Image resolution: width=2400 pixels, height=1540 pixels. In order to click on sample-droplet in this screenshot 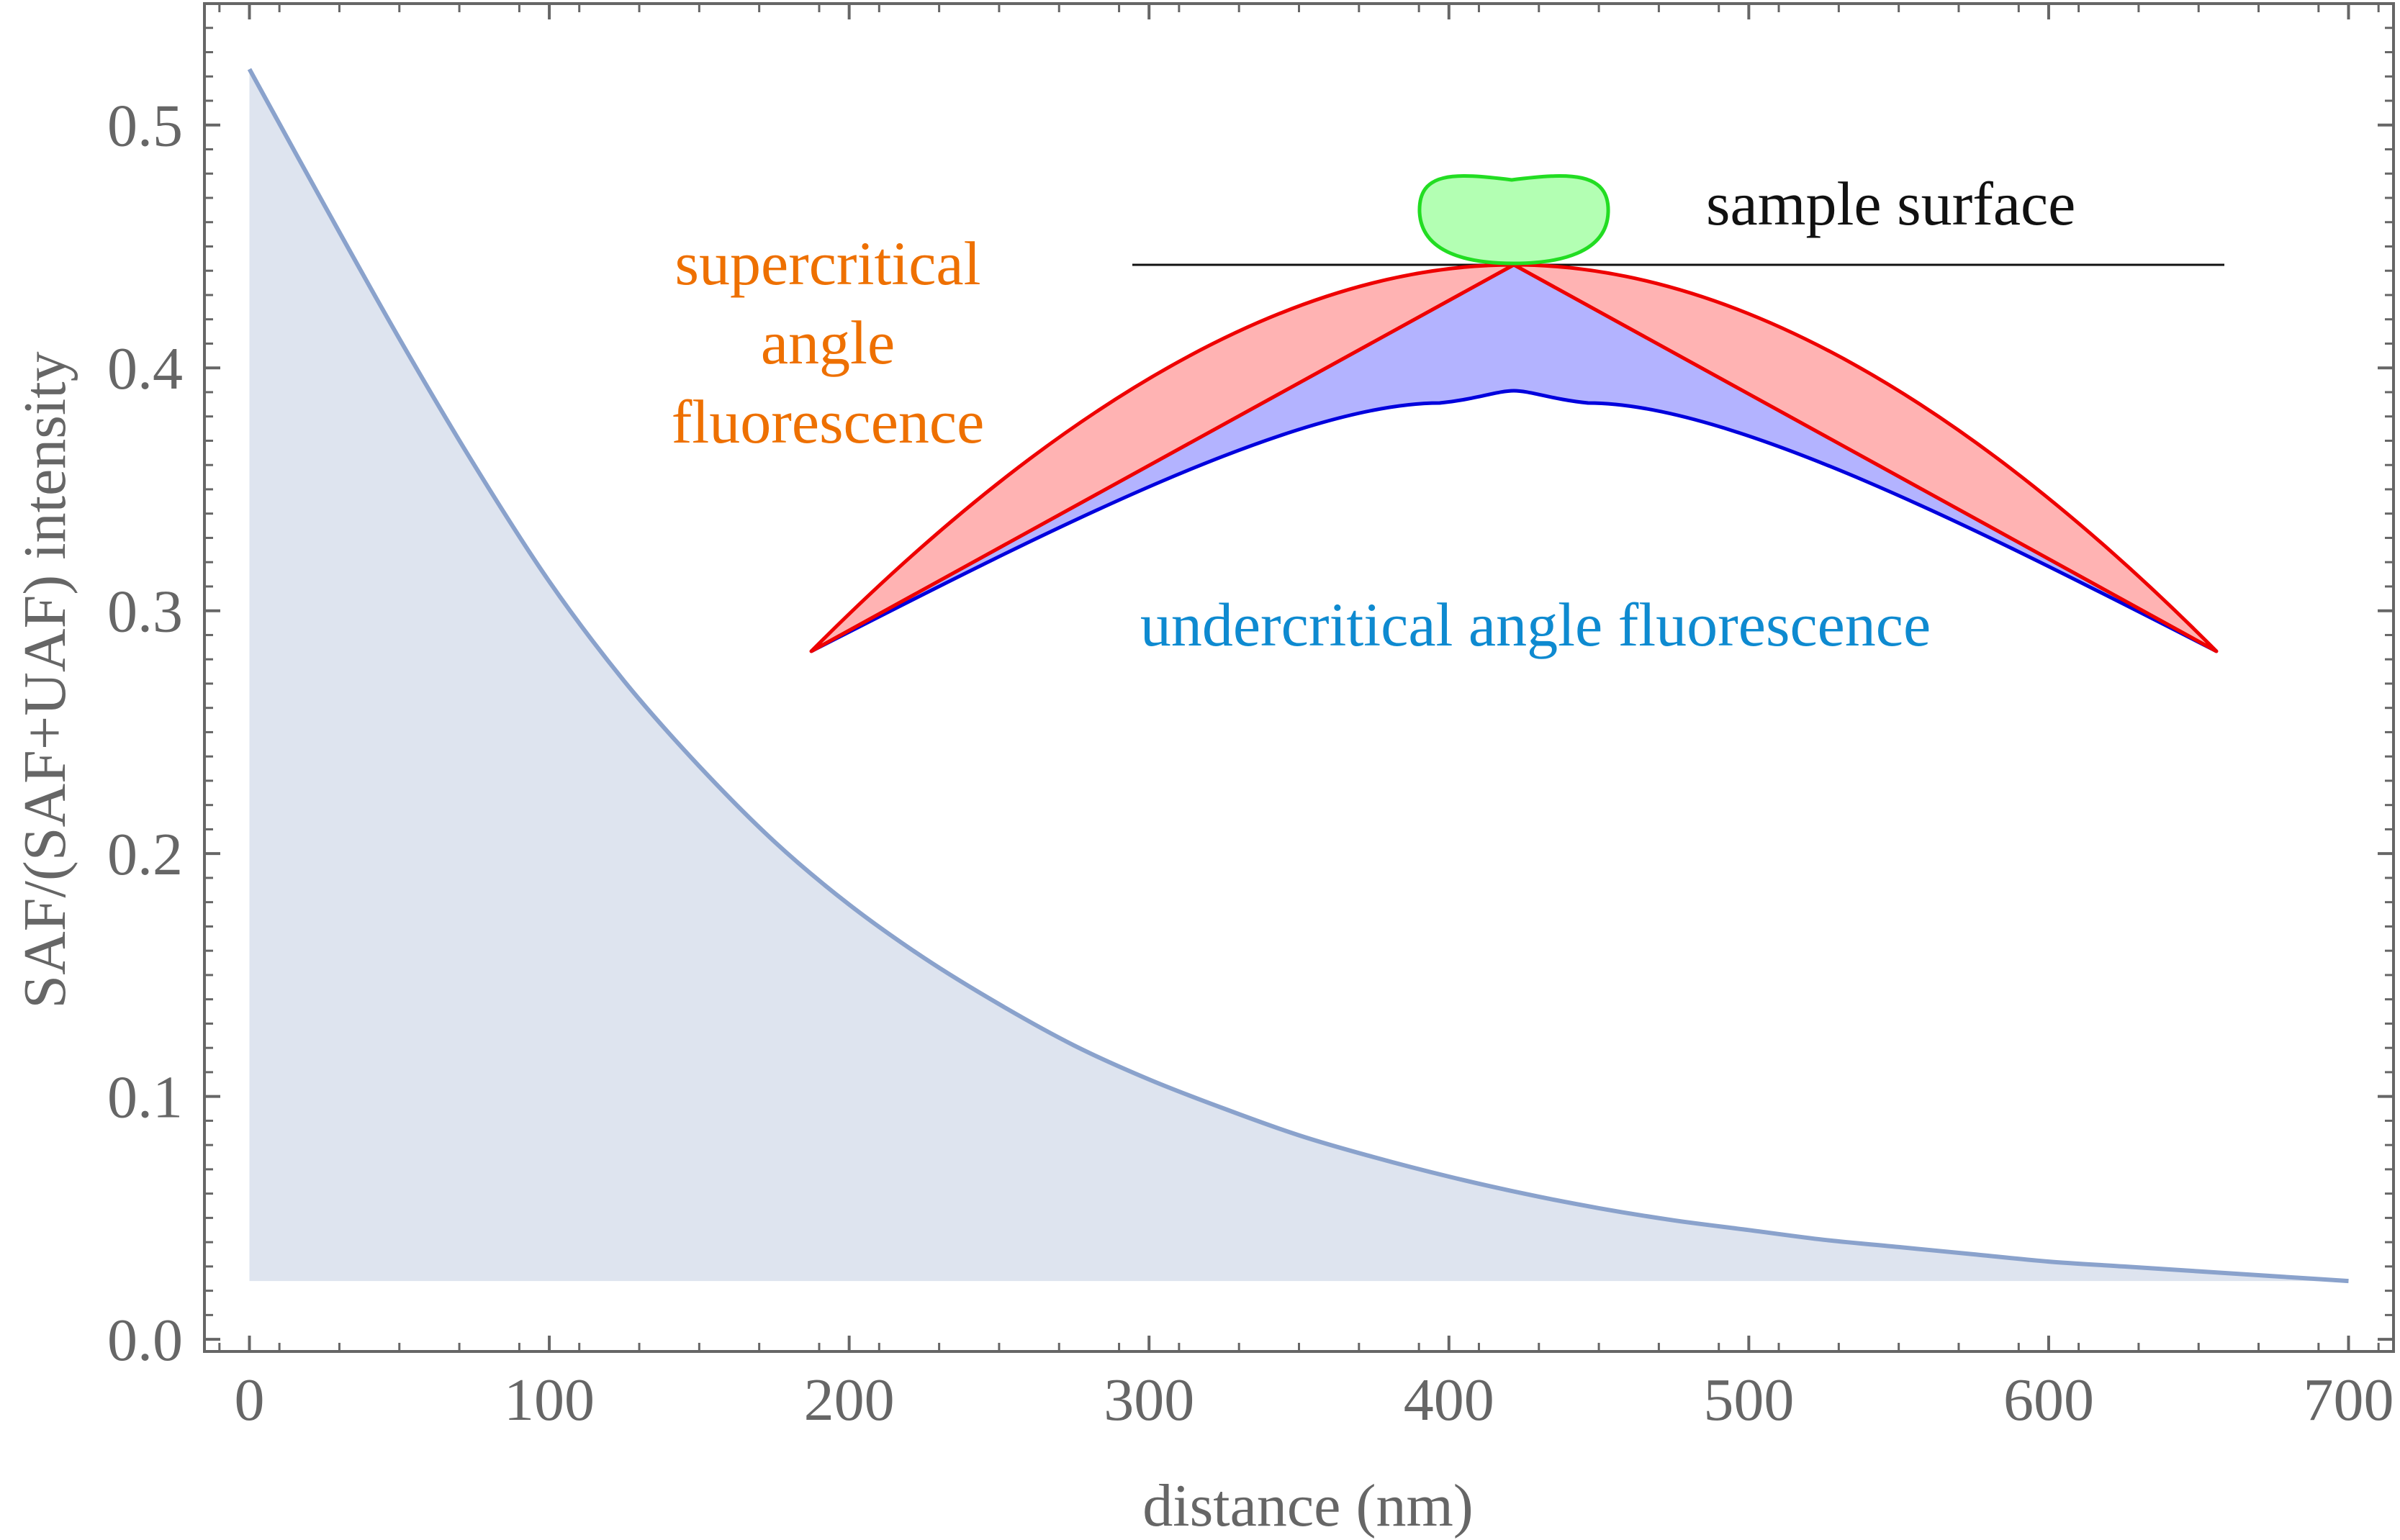, I will do `click(1513, 220)`.